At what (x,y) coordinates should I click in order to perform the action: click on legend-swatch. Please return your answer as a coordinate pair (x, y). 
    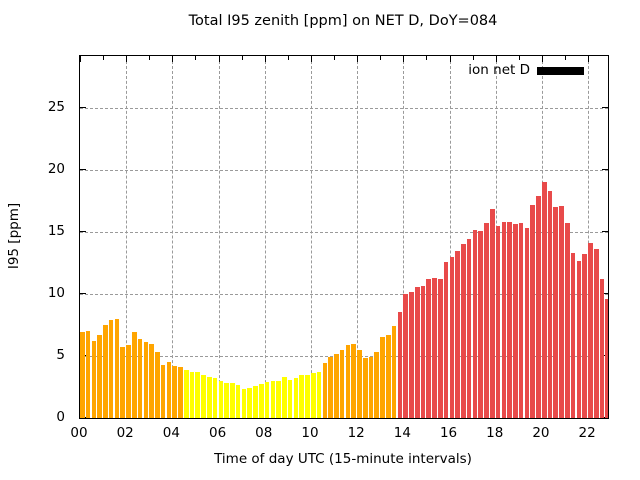
    Looking at the image, I should click on (560, 71).